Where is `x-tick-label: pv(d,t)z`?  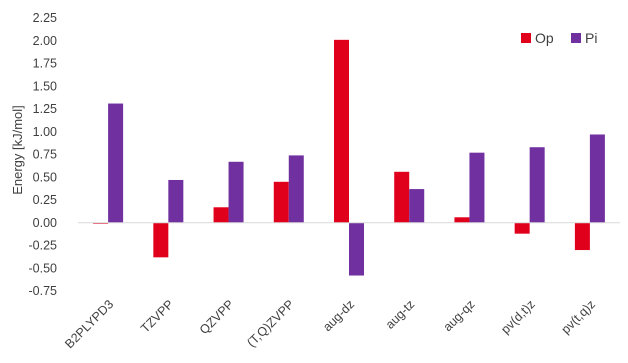 x-tick-label: pv(d,t)z is located at coordinates (517, 316).